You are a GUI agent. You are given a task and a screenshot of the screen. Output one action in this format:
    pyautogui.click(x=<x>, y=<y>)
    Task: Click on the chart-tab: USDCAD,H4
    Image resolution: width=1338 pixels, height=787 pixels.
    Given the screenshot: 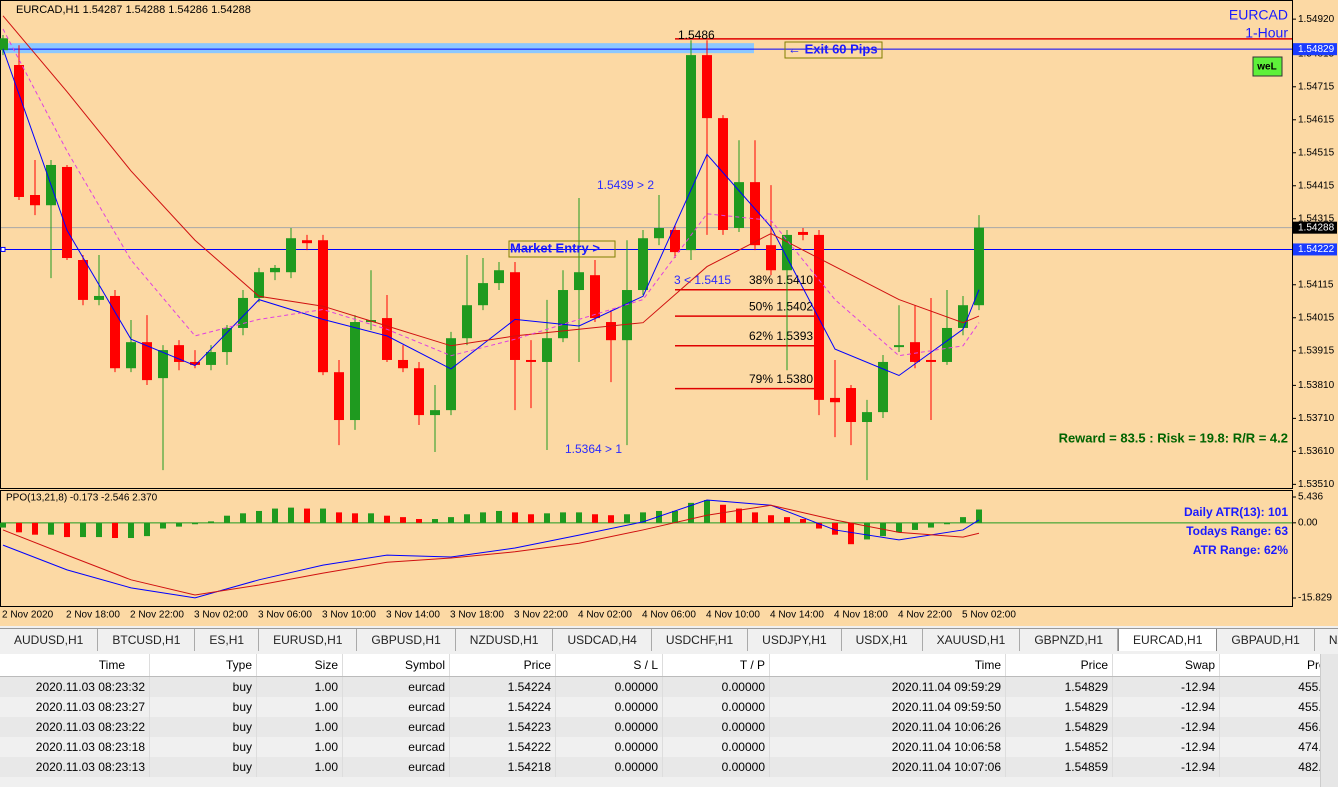 What is the action you would take?
    pyautogui.click(x=602, y=640)
    